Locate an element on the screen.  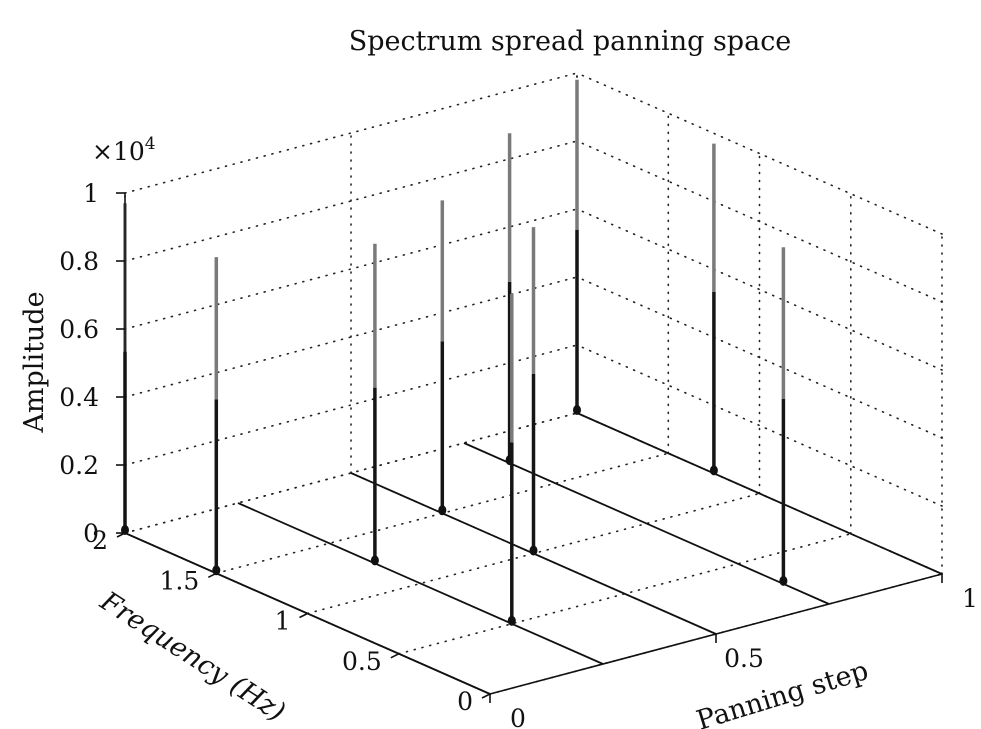
z-axis-multiplier: ×10⁴ is located at coordinates (124, 150).